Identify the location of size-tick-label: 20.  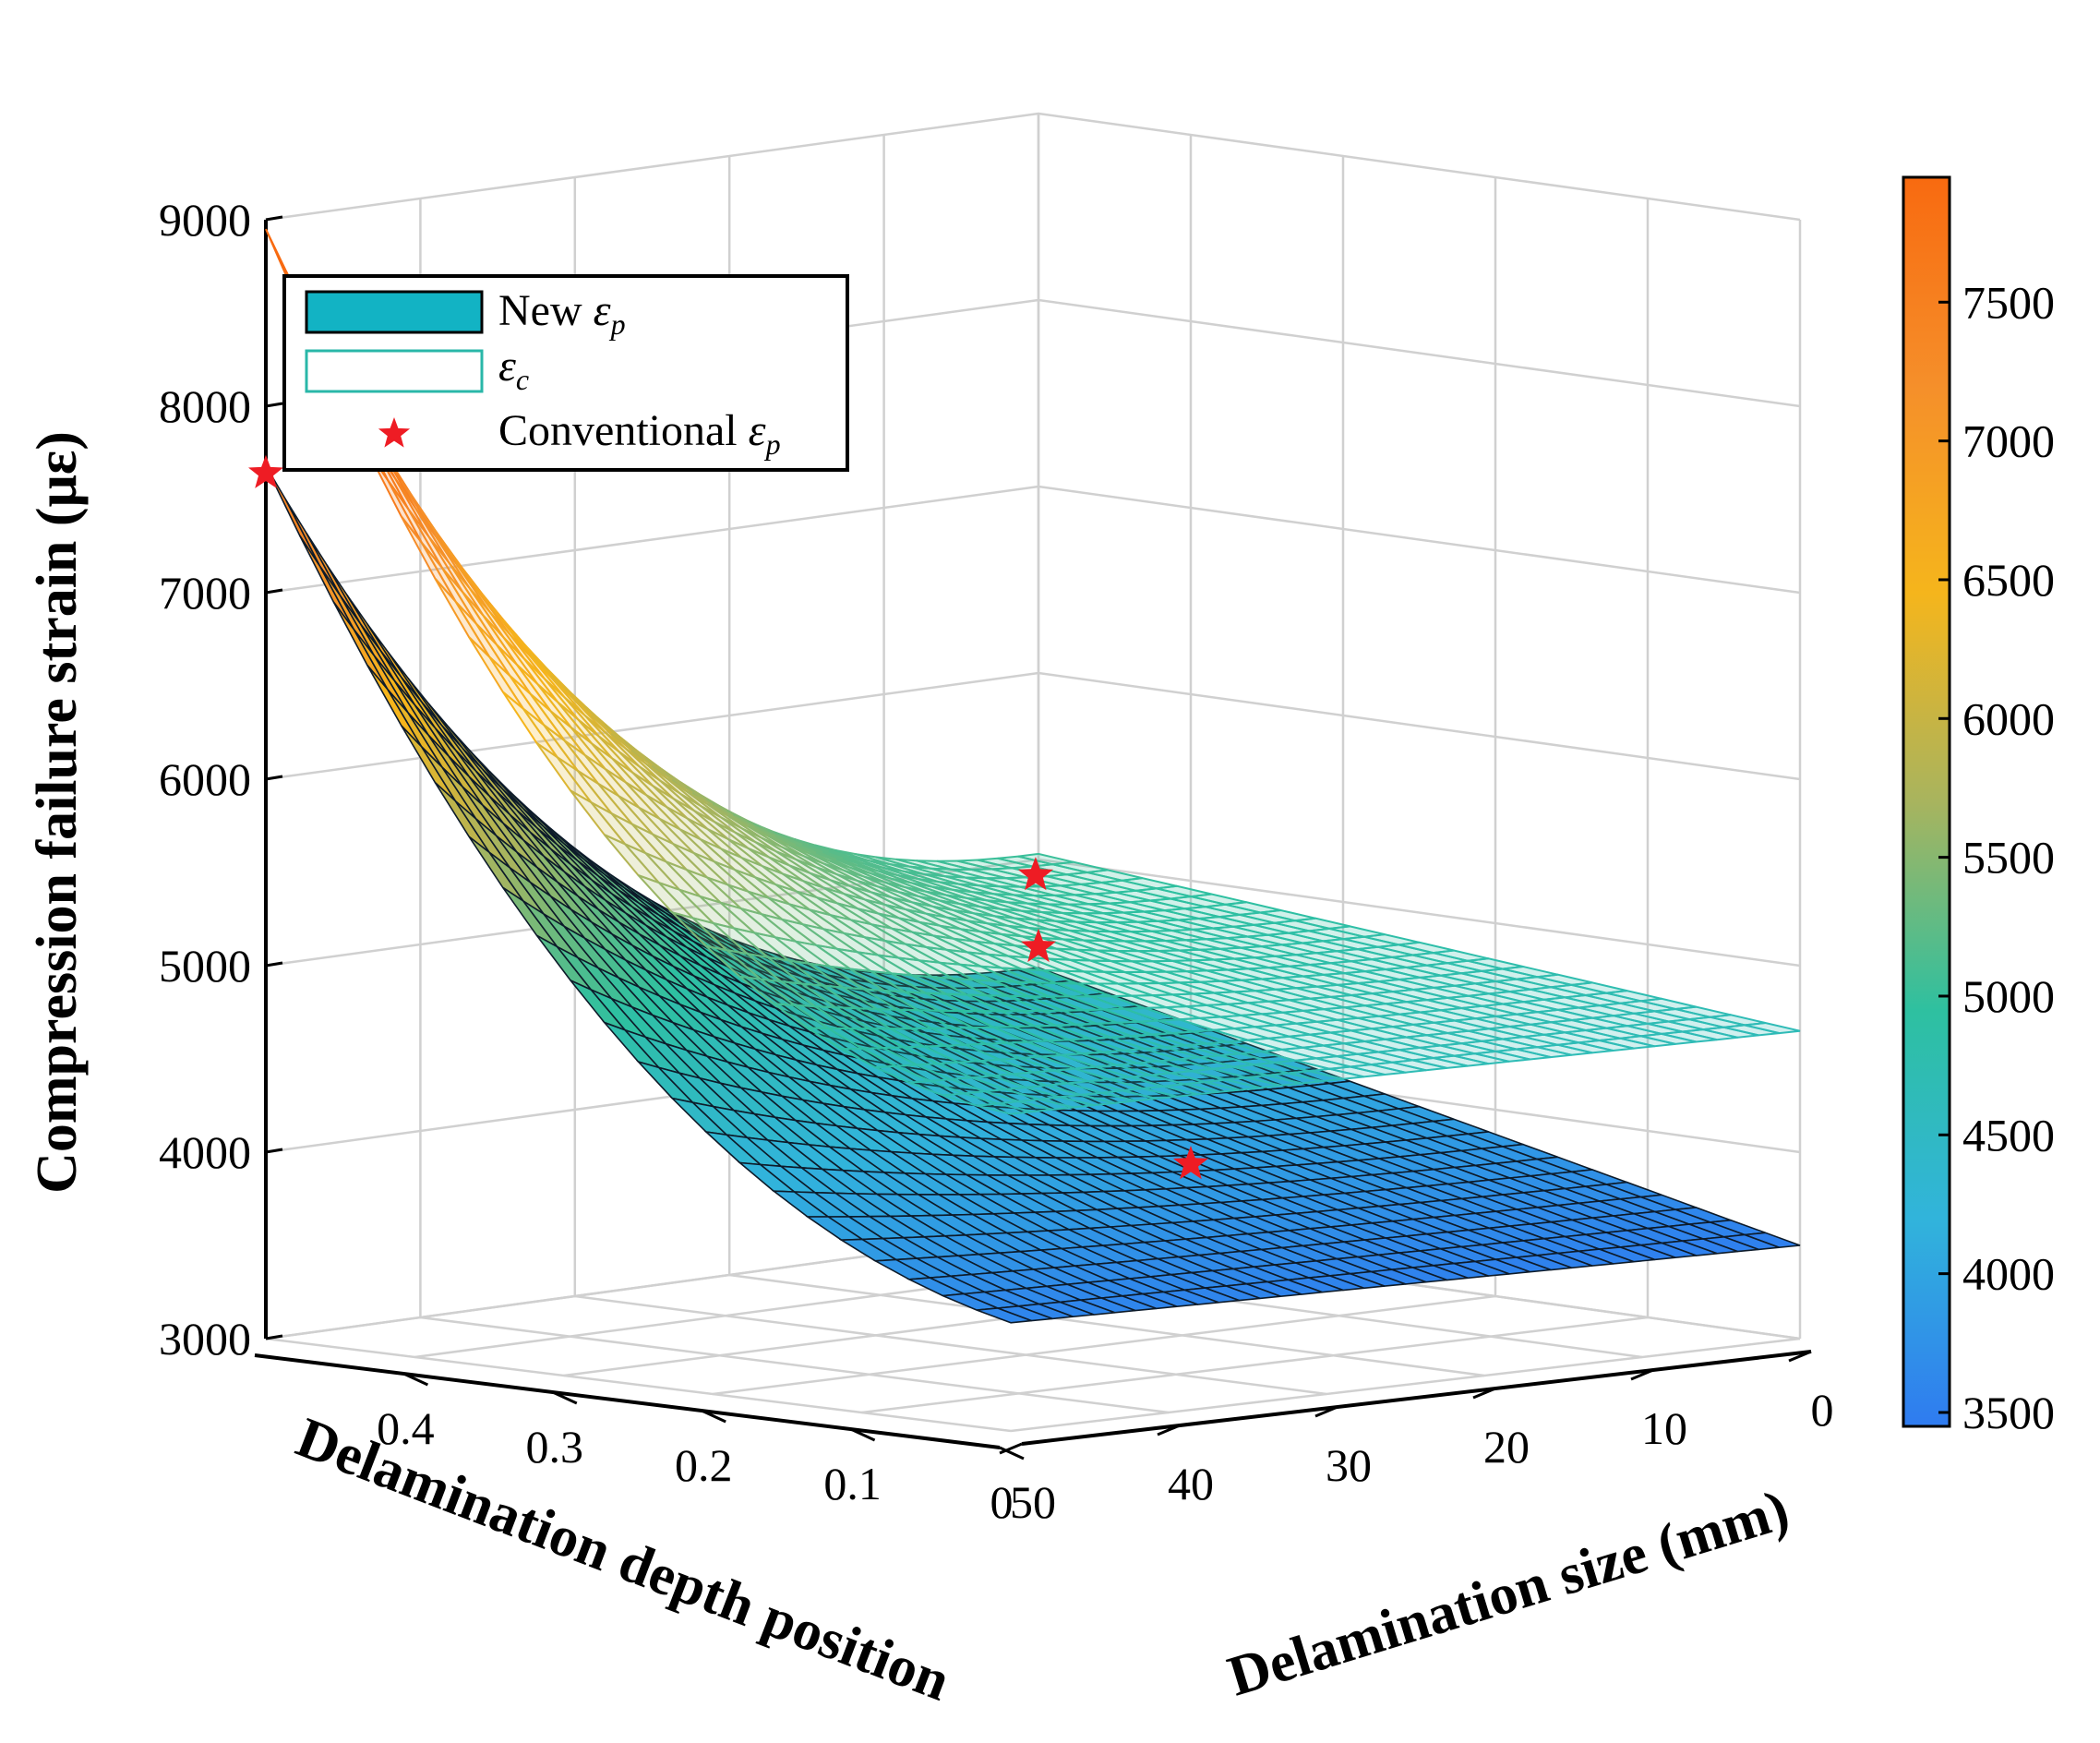
(1506, 1447).